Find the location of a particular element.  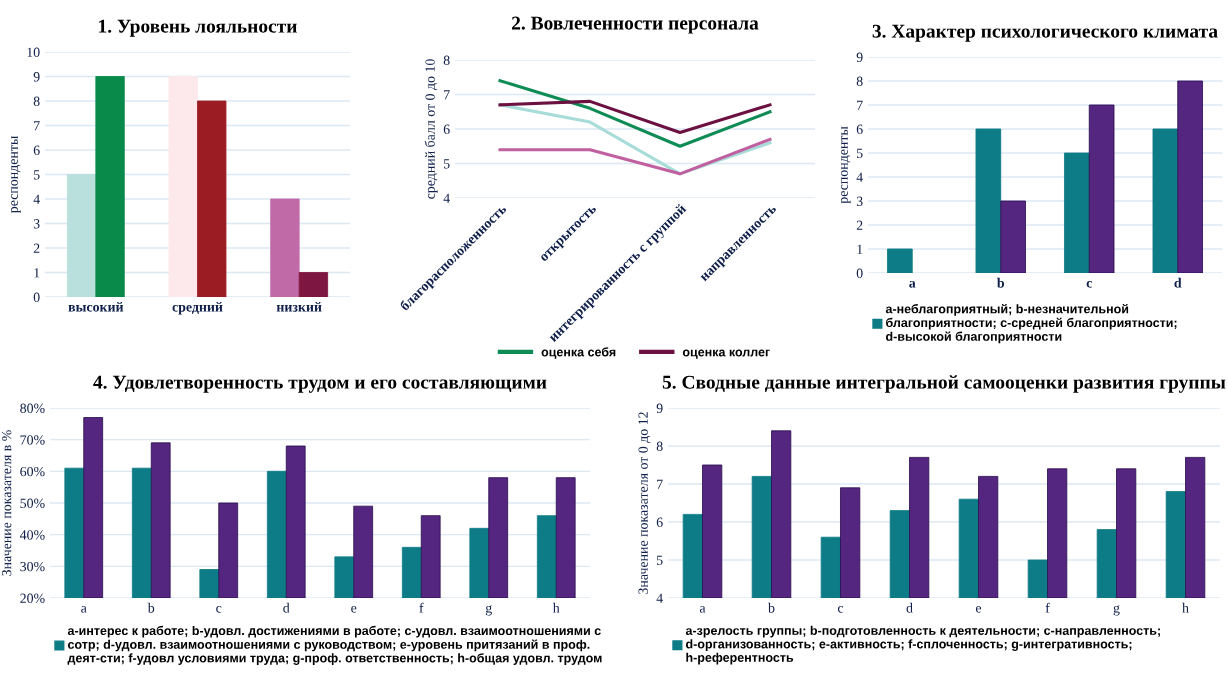

legend-label: оценка коллег is located at coordinates (726, 354).